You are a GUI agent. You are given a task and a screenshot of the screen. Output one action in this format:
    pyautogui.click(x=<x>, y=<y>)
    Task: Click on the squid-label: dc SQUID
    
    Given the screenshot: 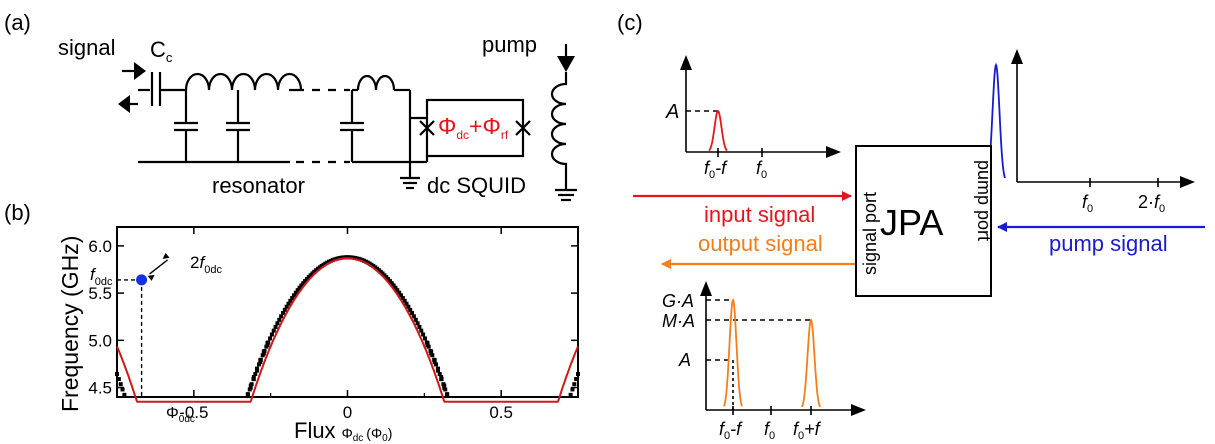 What is the action you would take?
    pyautogui.click(x=476, y=185)
    